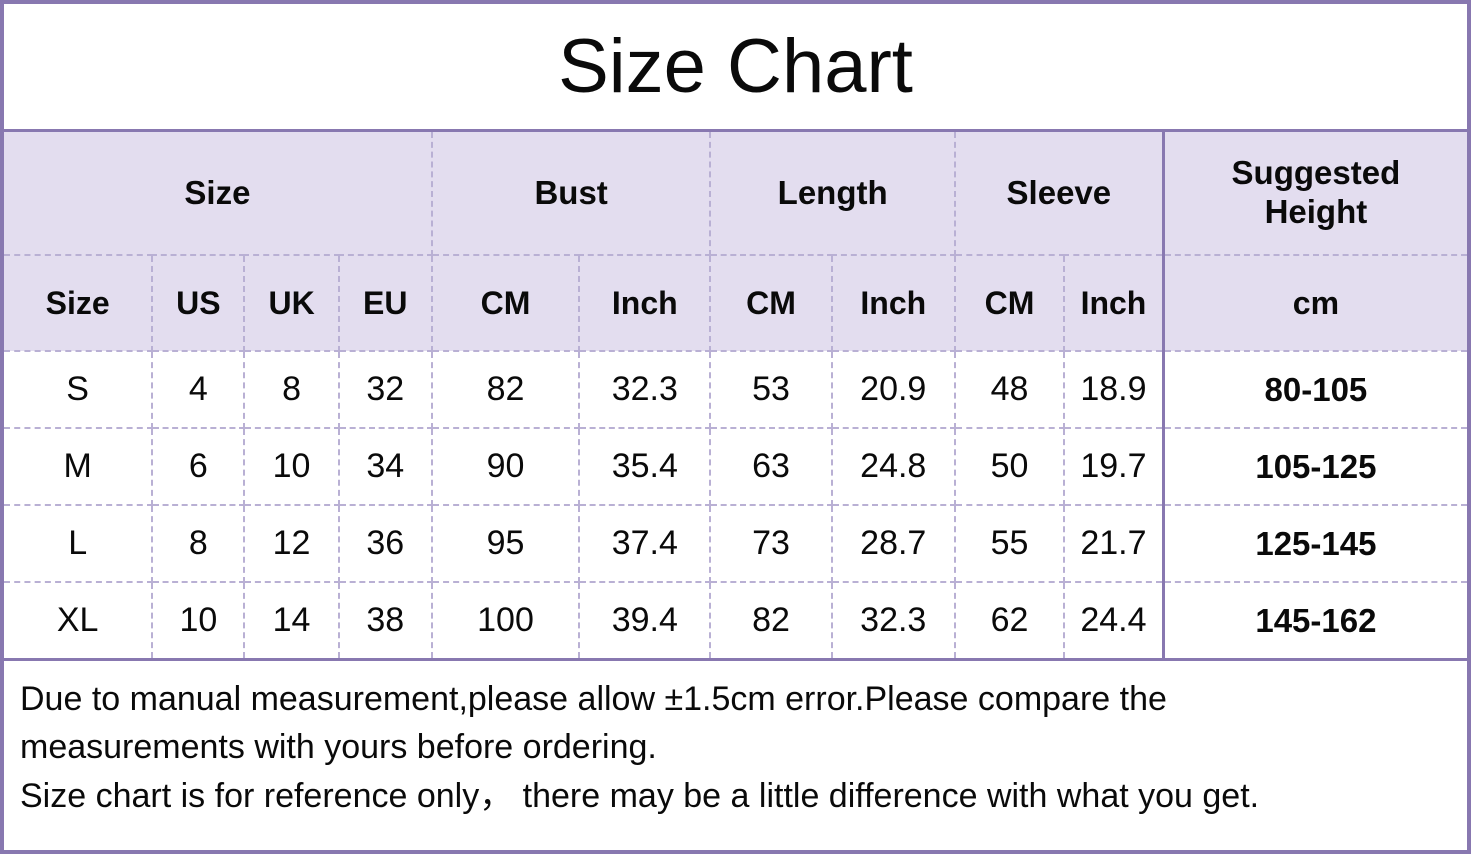 The image size is (1471, 854). What do you see at coordinates (1010, 303) in the screenshot?
I see `sub-header-sleeve-cm: CM` at bounding box center [1010, 303].